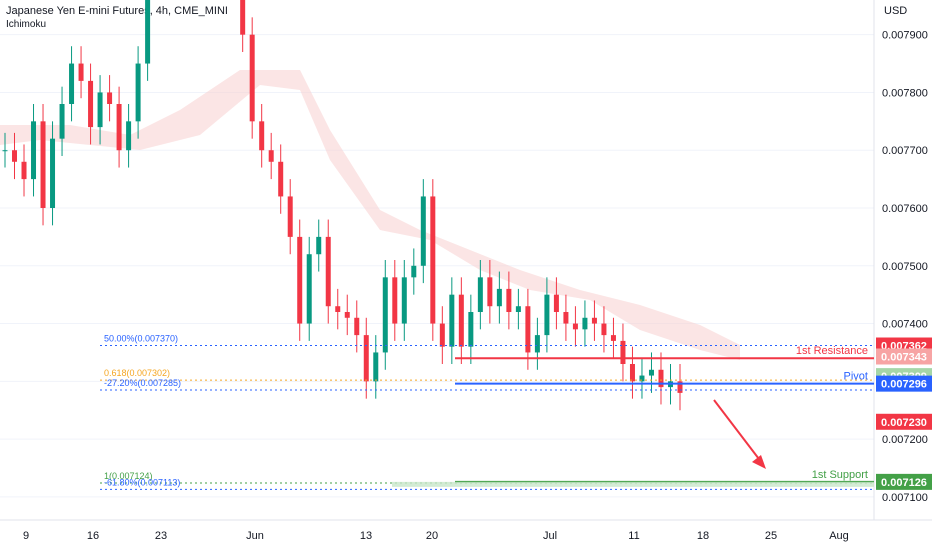 The image size is (932, 550). Describe the element at coordinates (738, 431) in the screenshot. I see `forecast-arrow` at that location.